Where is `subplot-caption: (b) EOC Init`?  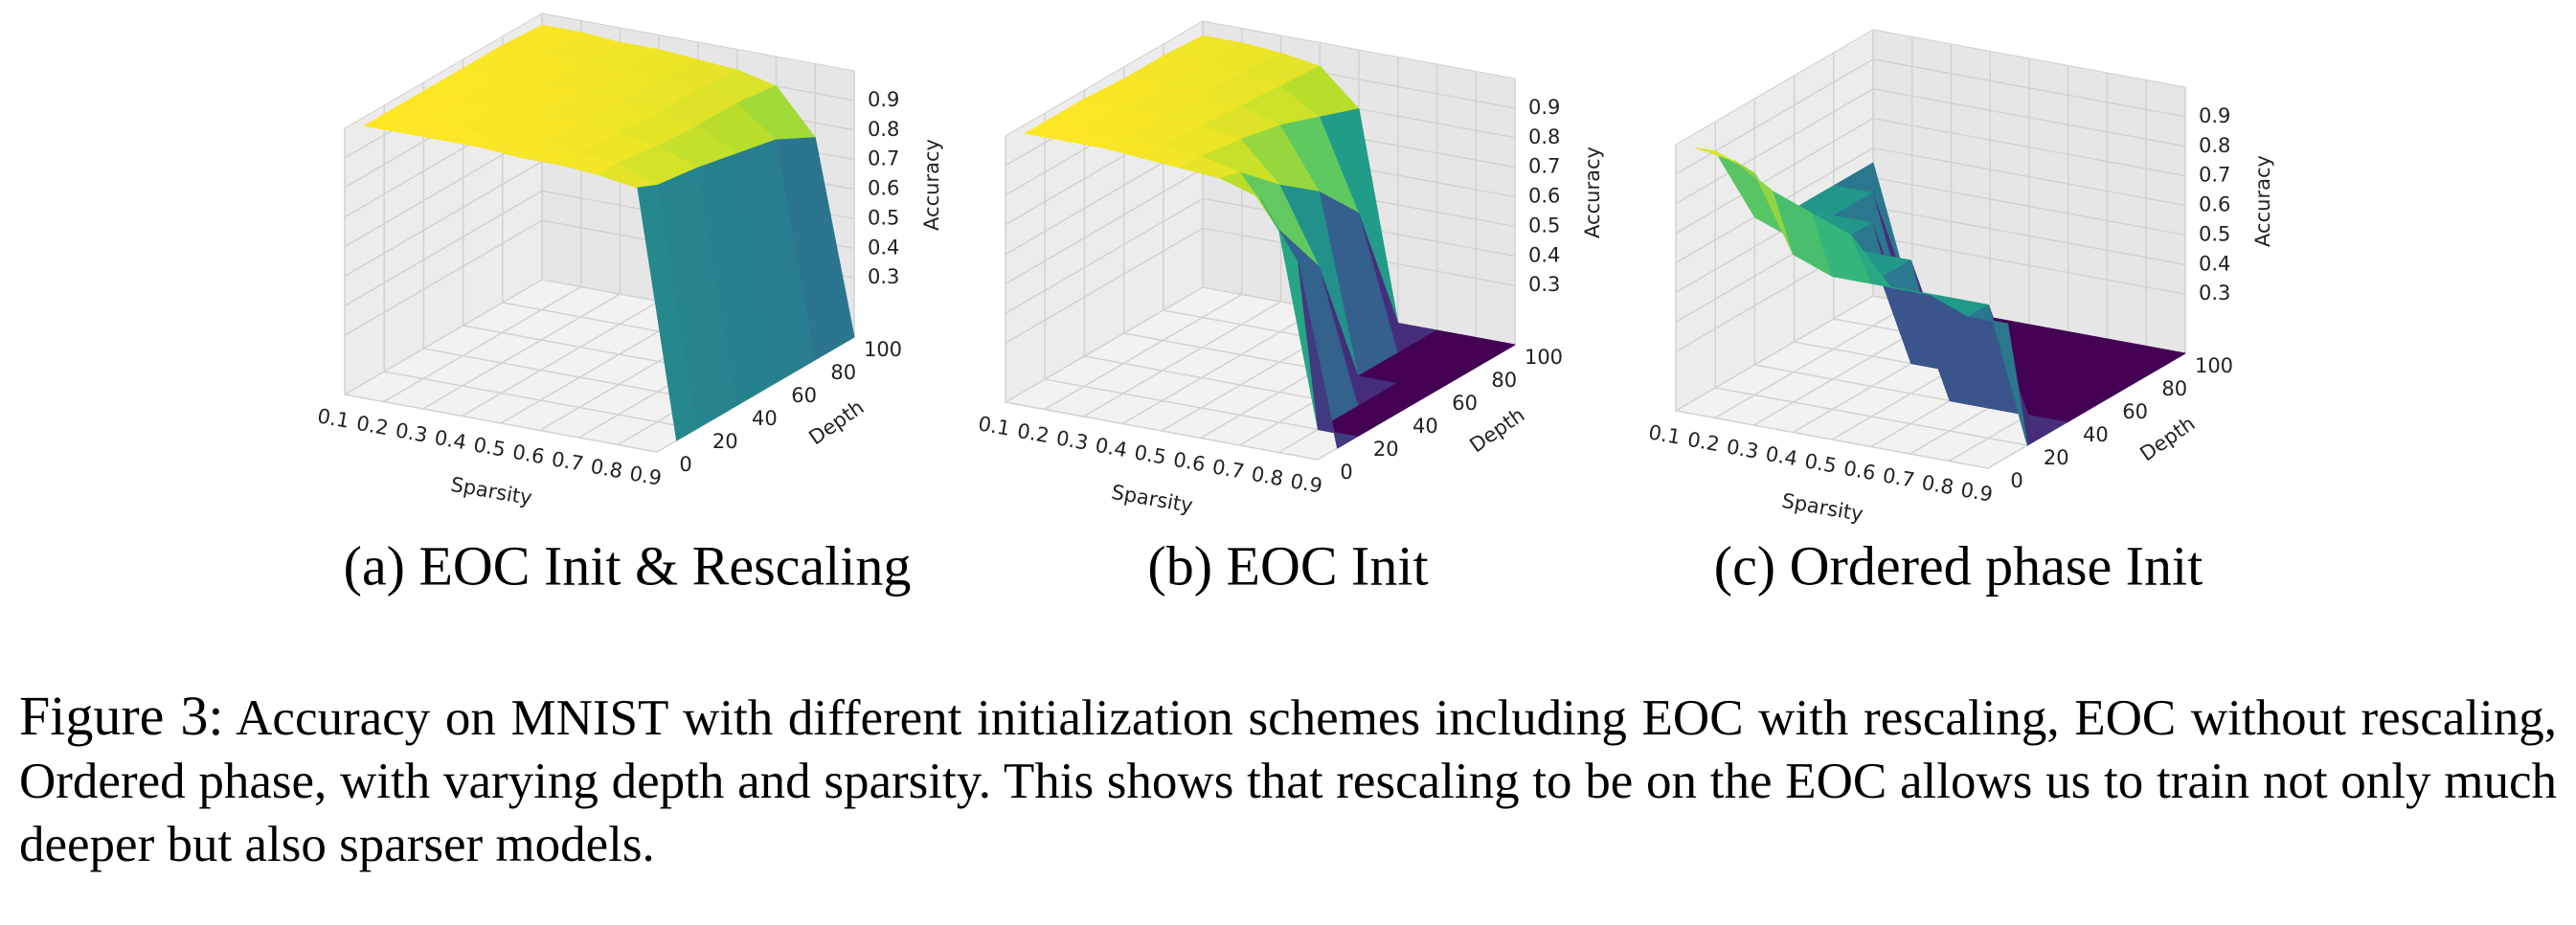 subplot-caption: (b) EOC Init is located at coordinates (1287, 565).